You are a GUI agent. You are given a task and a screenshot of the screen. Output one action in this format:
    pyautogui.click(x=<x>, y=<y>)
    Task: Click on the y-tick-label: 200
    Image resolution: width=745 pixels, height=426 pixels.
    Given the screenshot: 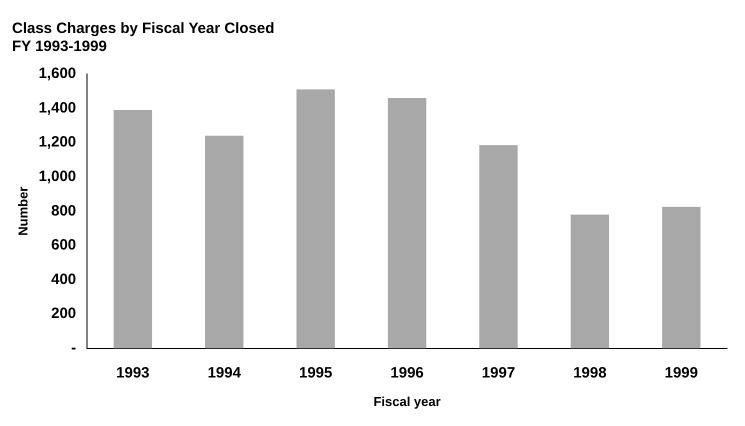 What is the action you would take?
    pyautogui.click(x=63, y=313)
    